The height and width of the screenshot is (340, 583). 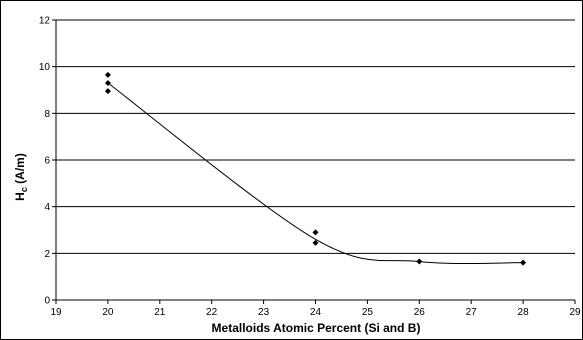 What do you see at coordinates (56, 312) in the screenshot?
I see `x-tick-label: 19` at bounding box center [56, 312].